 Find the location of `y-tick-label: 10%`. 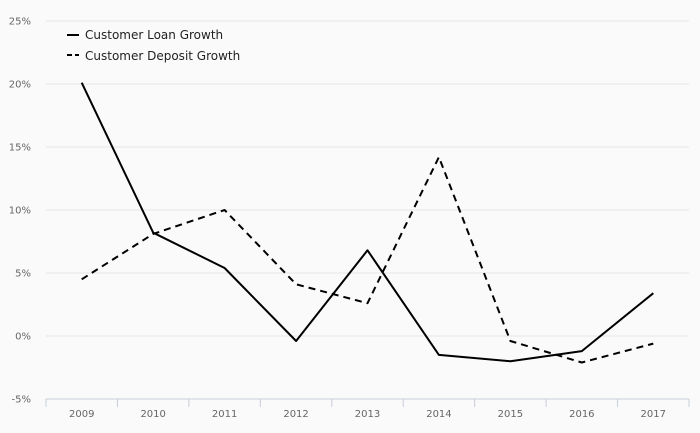

y-tick-label: 10% is located at coordinates (20, 211).